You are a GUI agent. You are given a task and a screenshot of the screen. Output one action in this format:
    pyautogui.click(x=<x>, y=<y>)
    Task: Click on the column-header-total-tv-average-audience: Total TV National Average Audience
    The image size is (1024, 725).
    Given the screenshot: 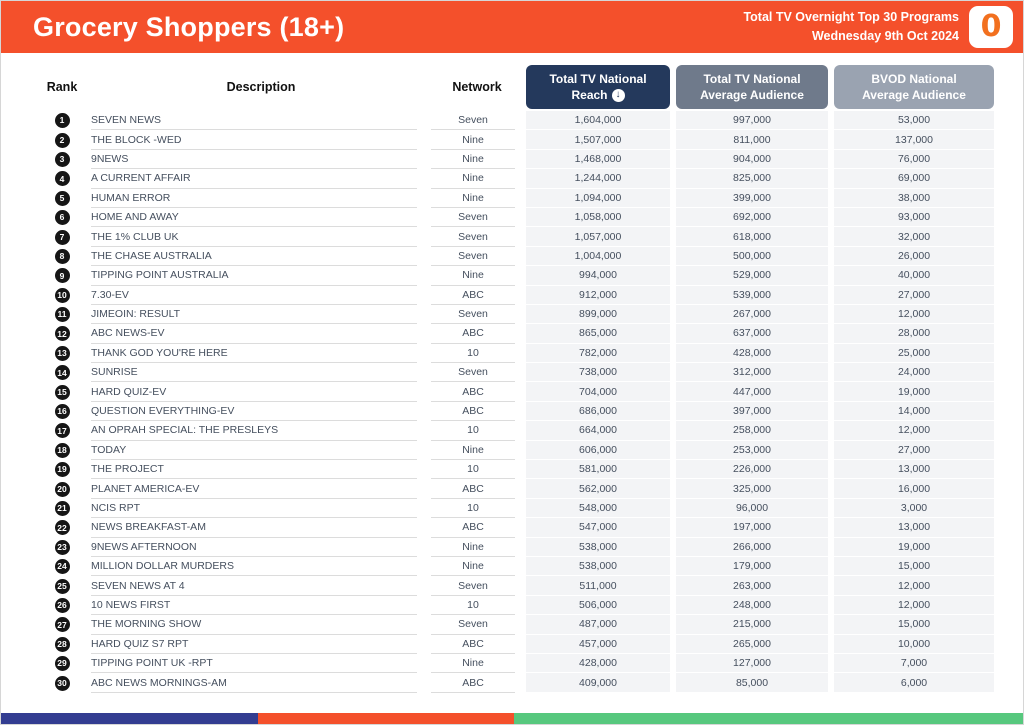 What is the action you would take?
    pyautogui.click(x=752, y=87)
    